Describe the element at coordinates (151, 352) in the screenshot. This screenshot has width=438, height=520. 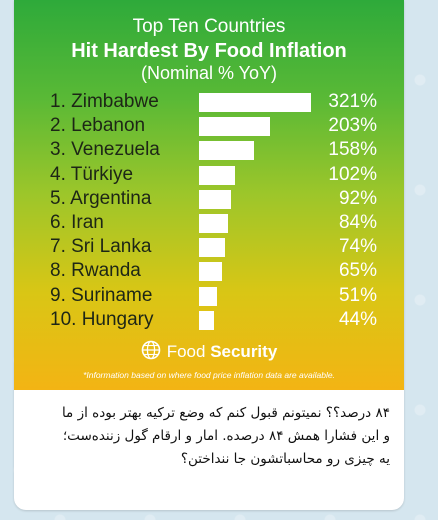
I see `globe-icon` at that location.